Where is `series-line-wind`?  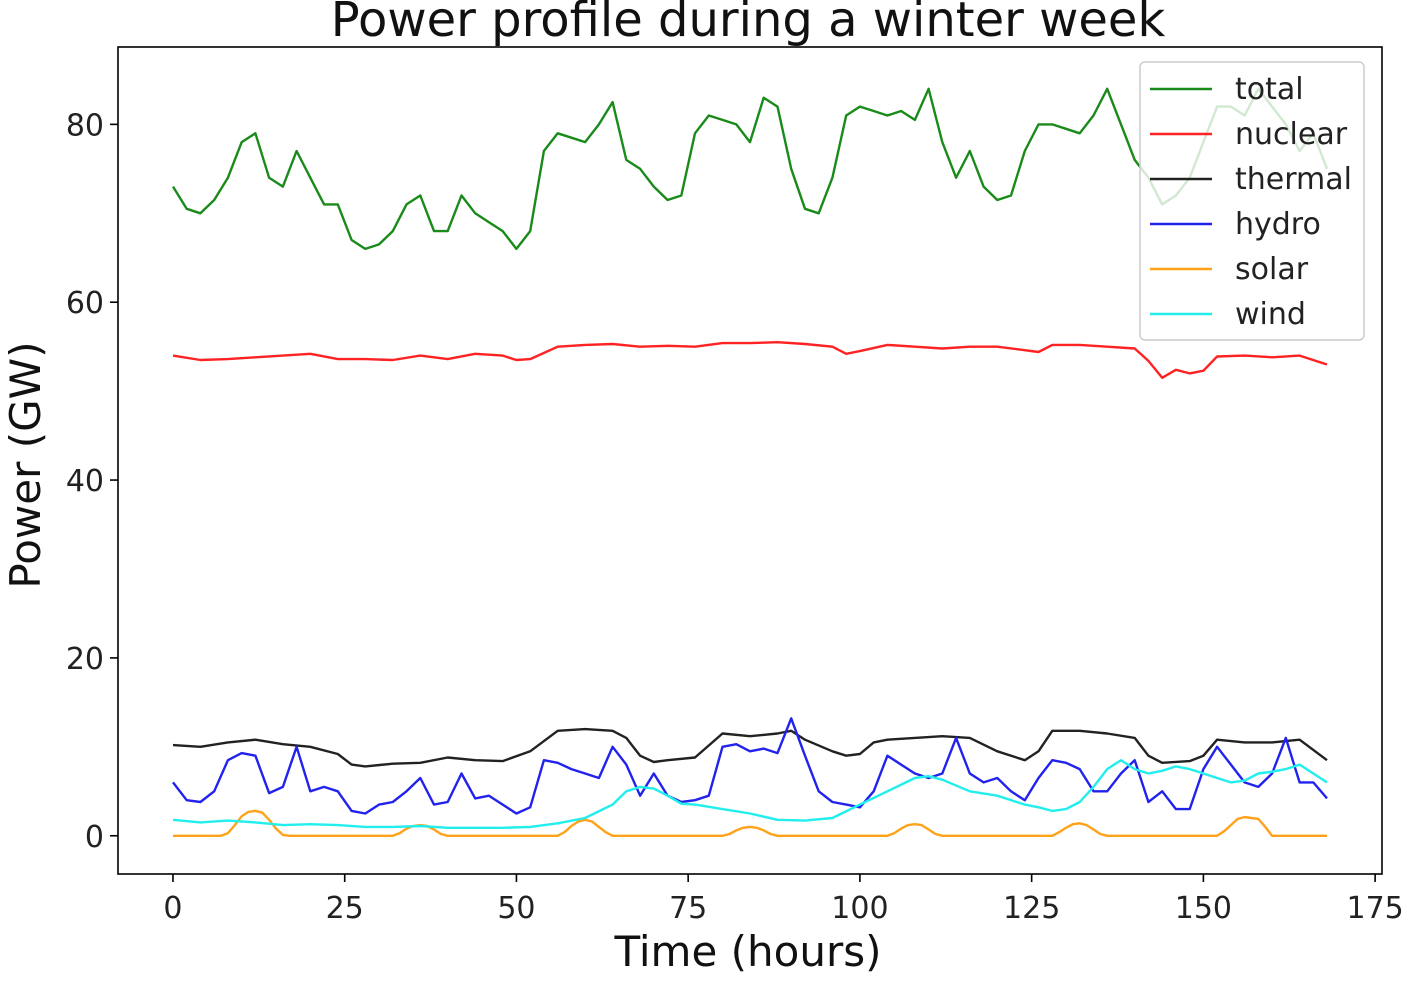 series-line-wind is located at coordinates (750, 794).